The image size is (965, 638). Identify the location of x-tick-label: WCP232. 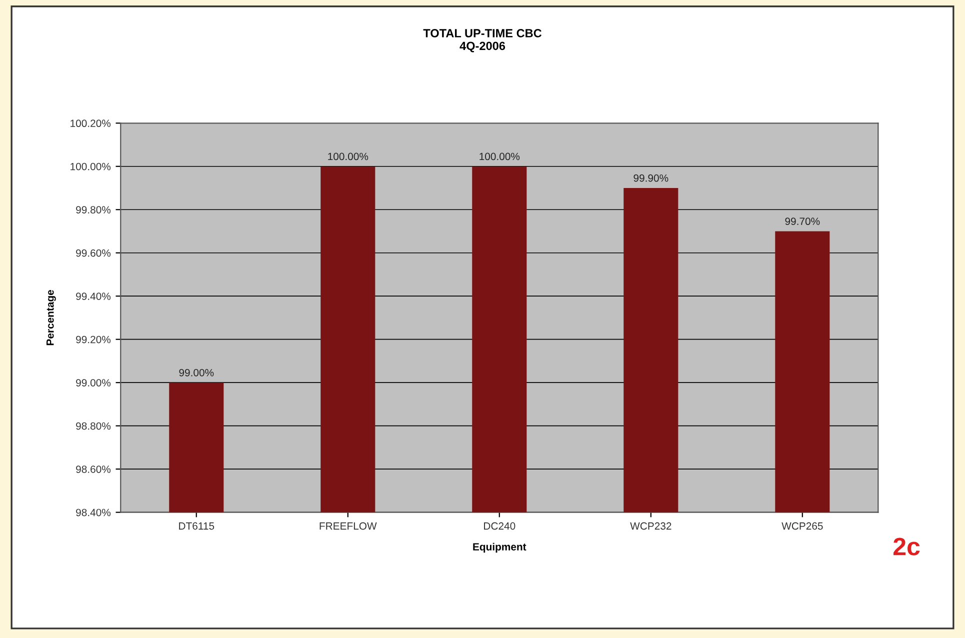
(651, 526).